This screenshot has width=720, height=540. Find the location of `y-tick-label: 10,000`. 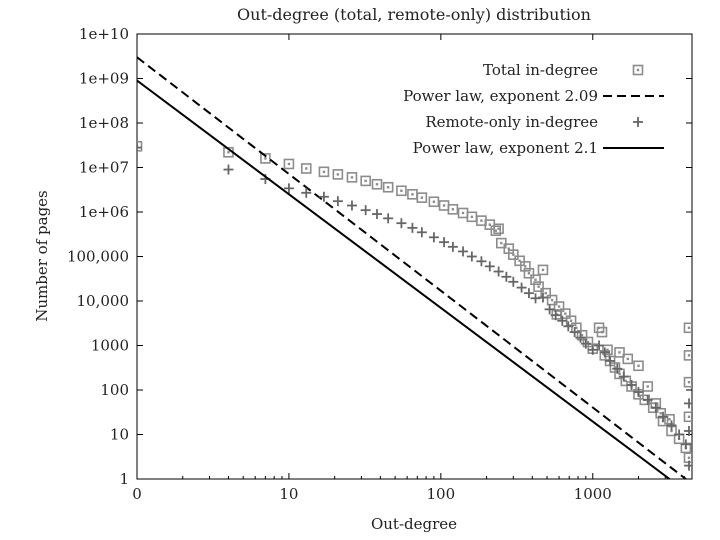

y-tick-label: 10,000 is located at coordinates (103, 301).